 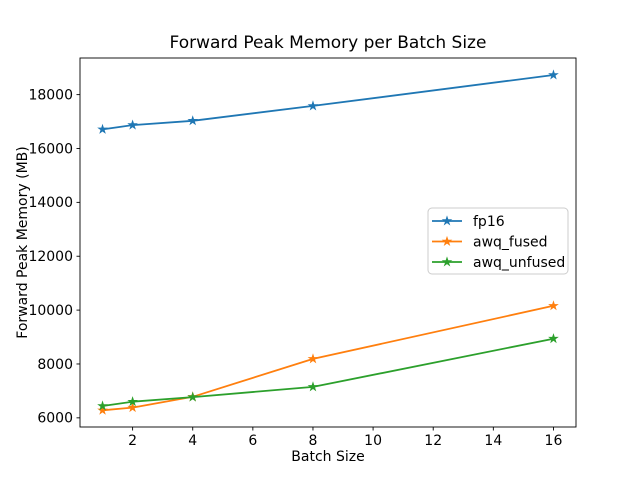 I want to click on y-tick-label: 16000, so click(x=50, y=149).